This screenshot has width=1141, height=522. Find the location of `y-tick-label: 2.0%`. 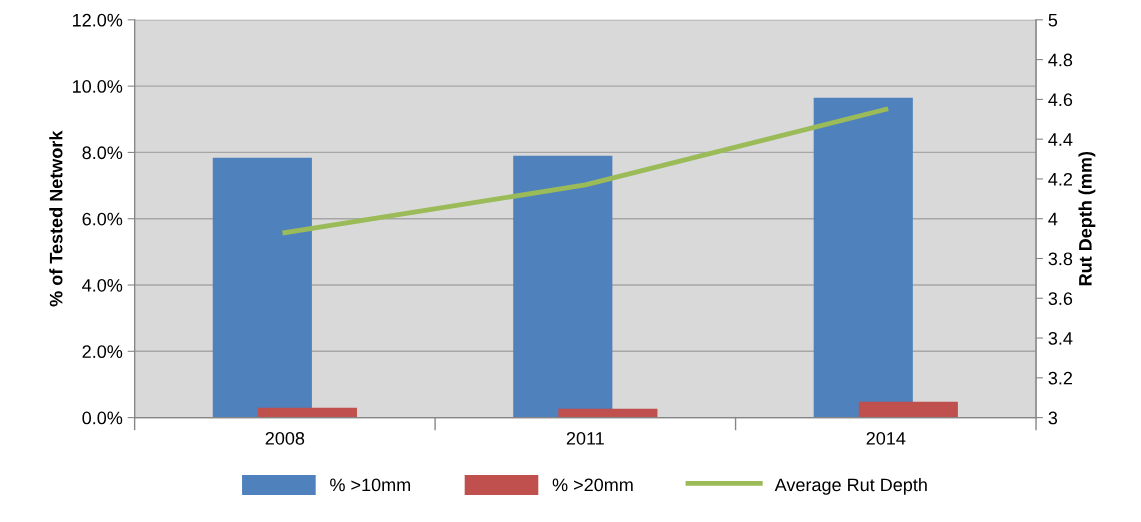

y-tick-label: 2.0% is located at coordinates (102, 352).